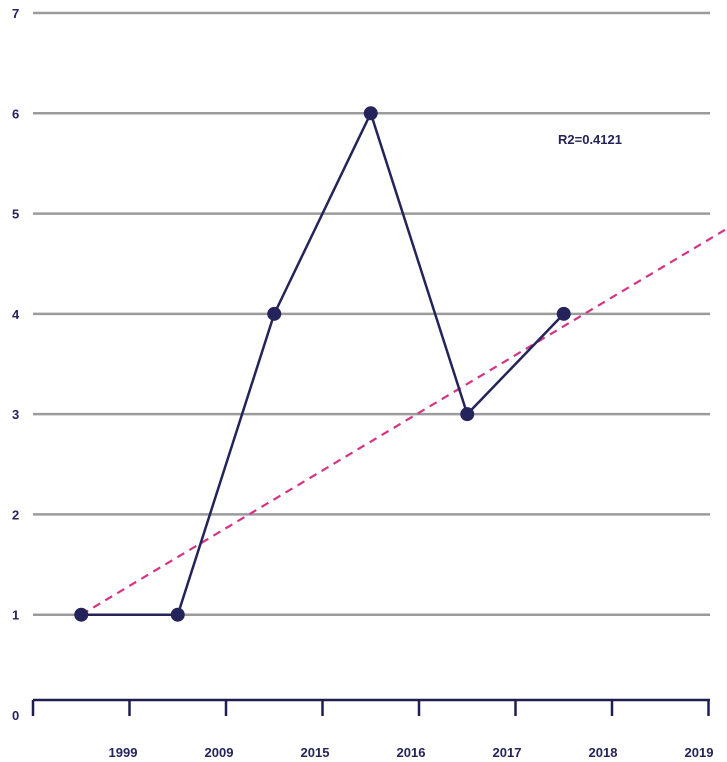  Describe the element at coordinates (15, 13) in the screenshot. I see `y-tick-label-7: 7` at that location.